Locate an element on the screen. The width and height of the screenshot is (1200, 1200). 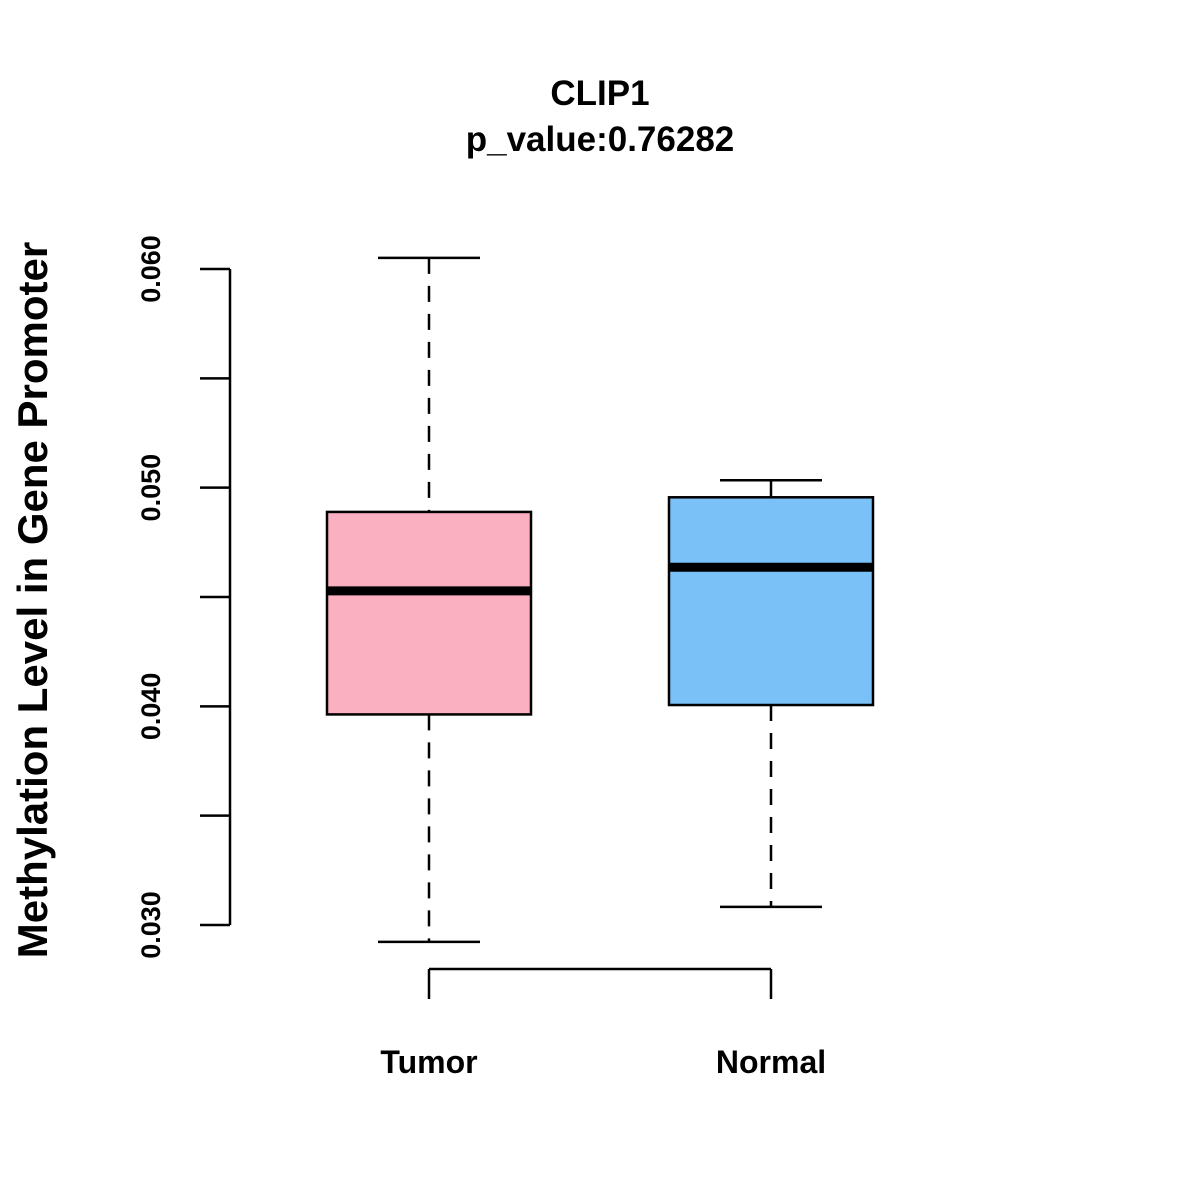
x-tick-label-tumor: Tumor is located at coordinates (428, 1062).